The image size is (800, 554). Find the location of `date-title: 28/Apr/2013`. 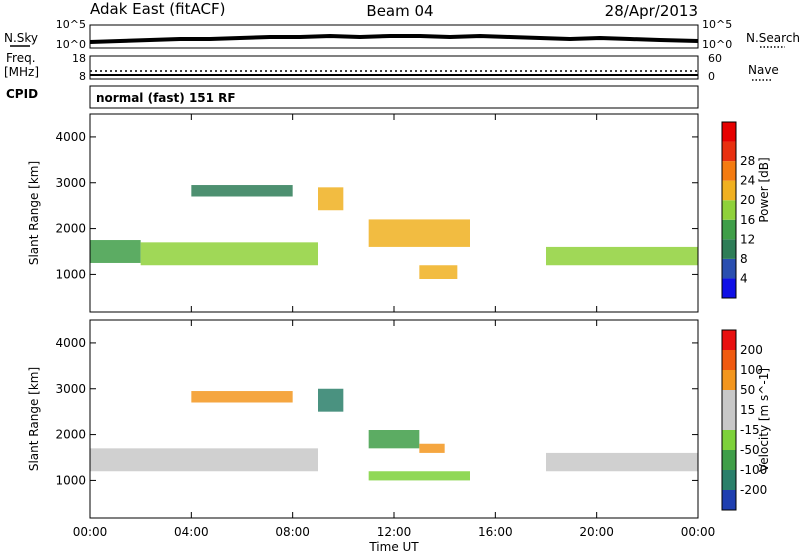

date-title: 28/Apr/2013 is located at coordinates (651, 11).